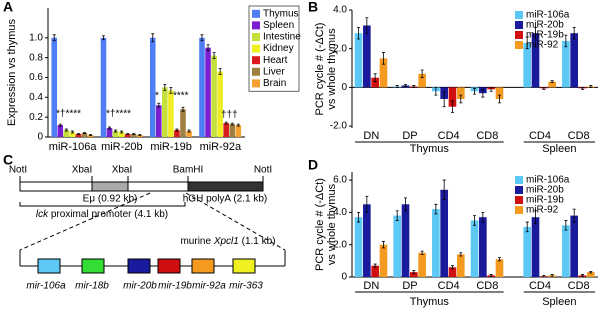 This screenshot has width=600, height=309. Describe the element at coordinates (340, 212) in the screenshot. I see `y-tick-label: 4.0` at that location.